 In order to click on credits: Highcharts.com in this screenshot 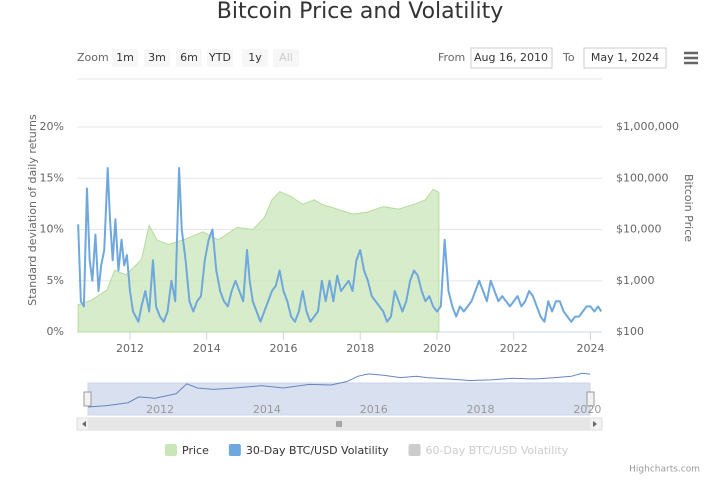, I will do `click(664, 470)`.